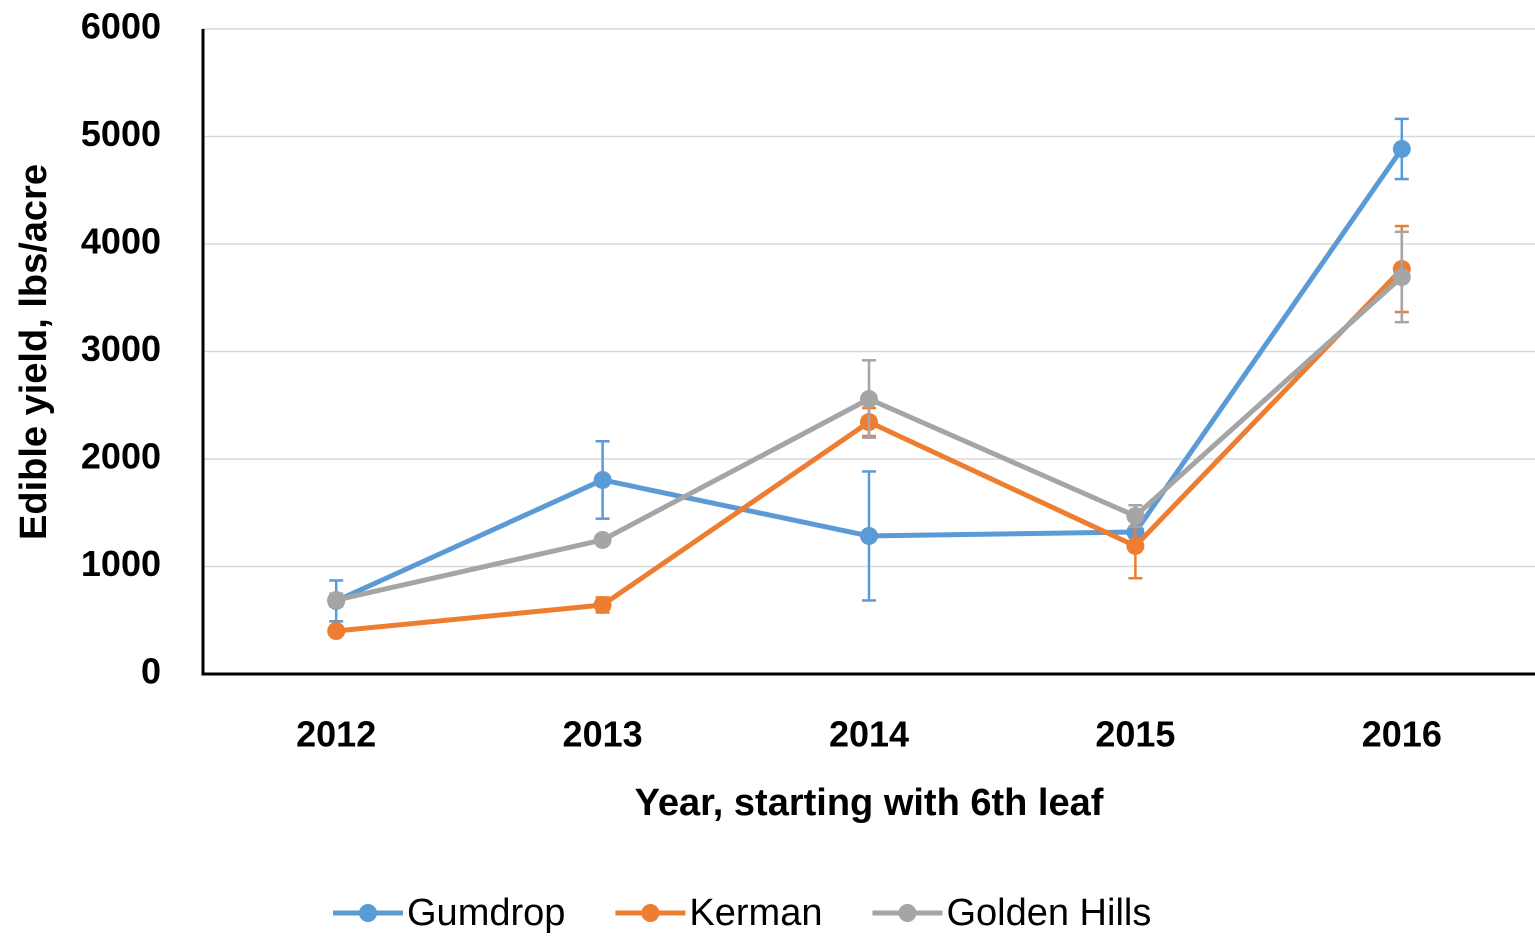 The image size is (1535, 936). What do you see at coordinates (869, 734) in the screenshot?
I see `x-tick-label: 2014` at bounding box center [869, 734].